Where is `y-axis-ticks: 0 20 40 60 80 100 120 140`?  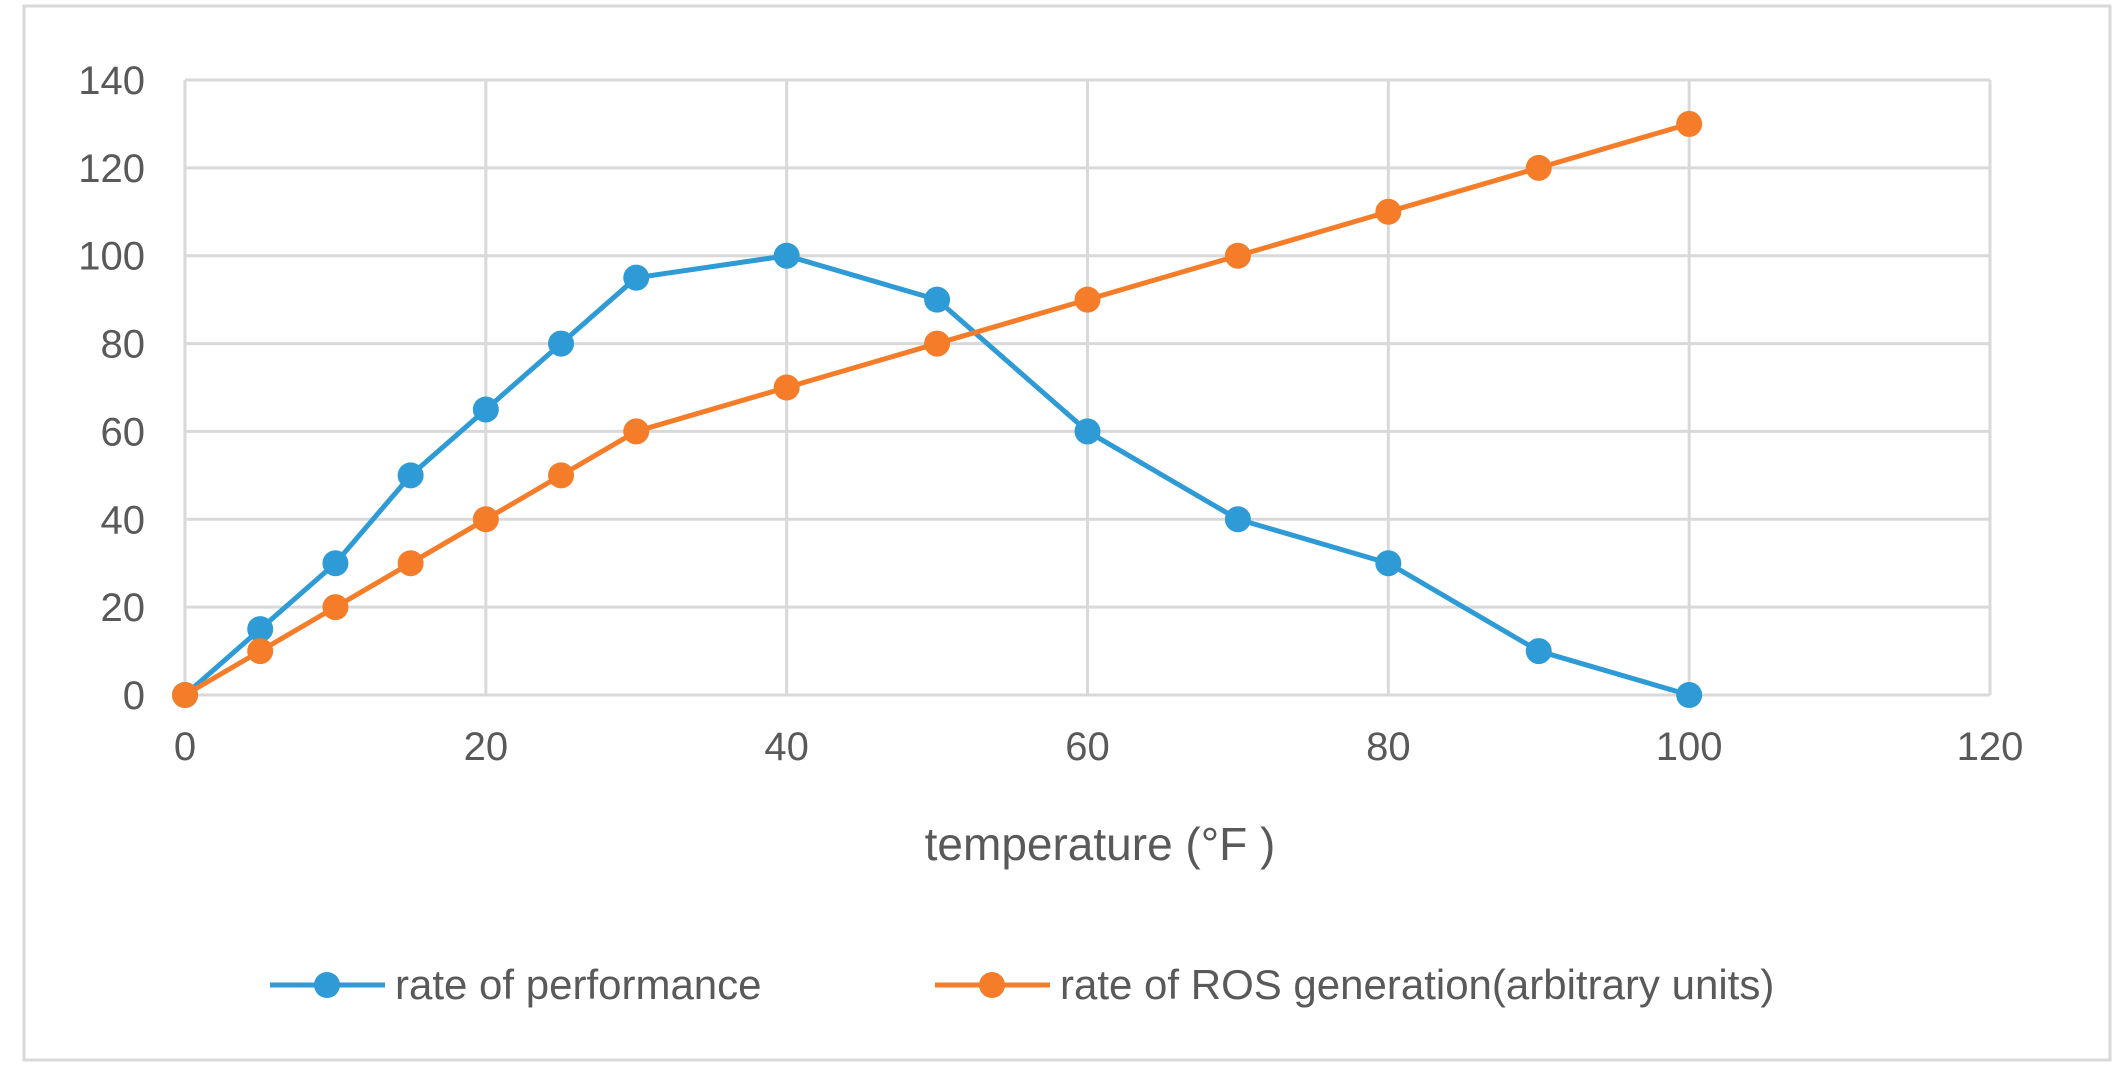
y-axis-ticks: 0 20 40 60 80 100 120 140 is located at coordinates (111, 388).